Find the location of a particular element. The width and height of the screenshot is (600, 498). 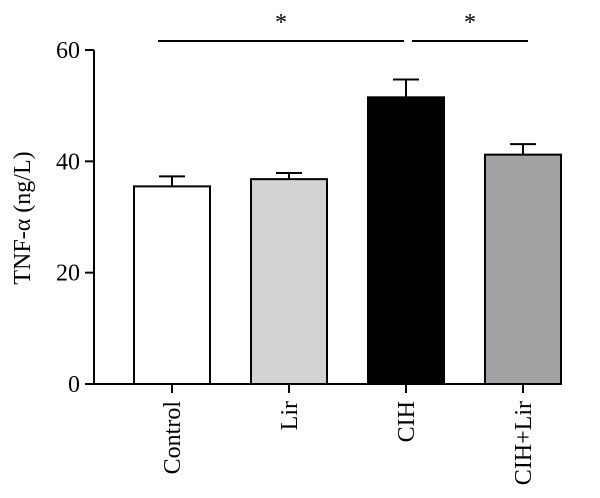

bar-lir is located at coordinates (289, 281).